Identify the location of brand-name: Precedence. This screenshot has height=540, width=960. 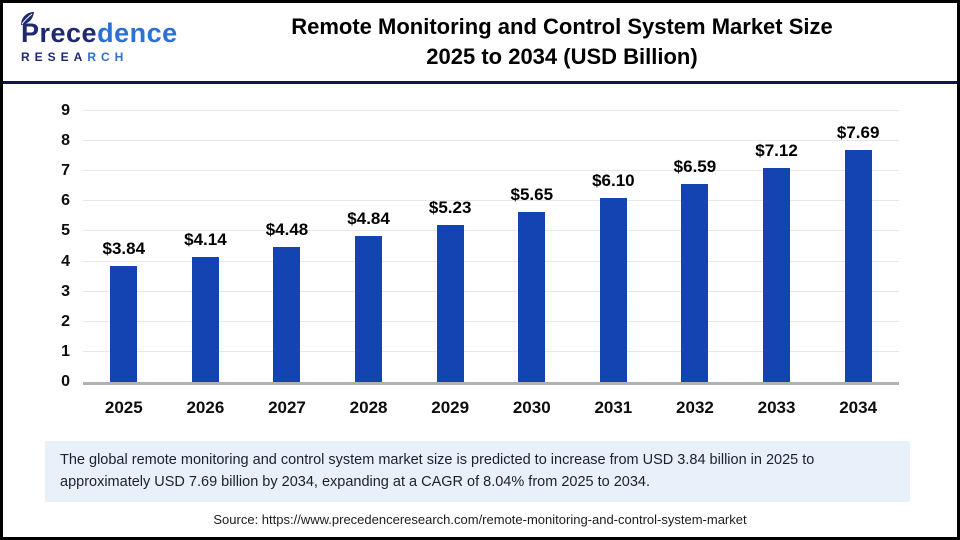
(100, 33).